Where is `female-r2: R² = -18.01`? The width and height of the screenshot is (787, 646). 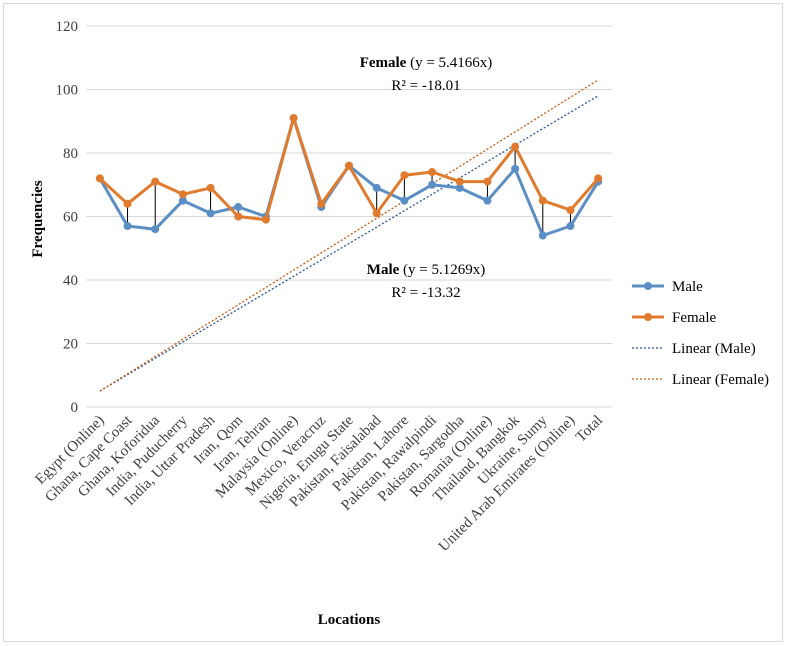
female-r2: R² = -18.01 is located at coordinates (425, 86).